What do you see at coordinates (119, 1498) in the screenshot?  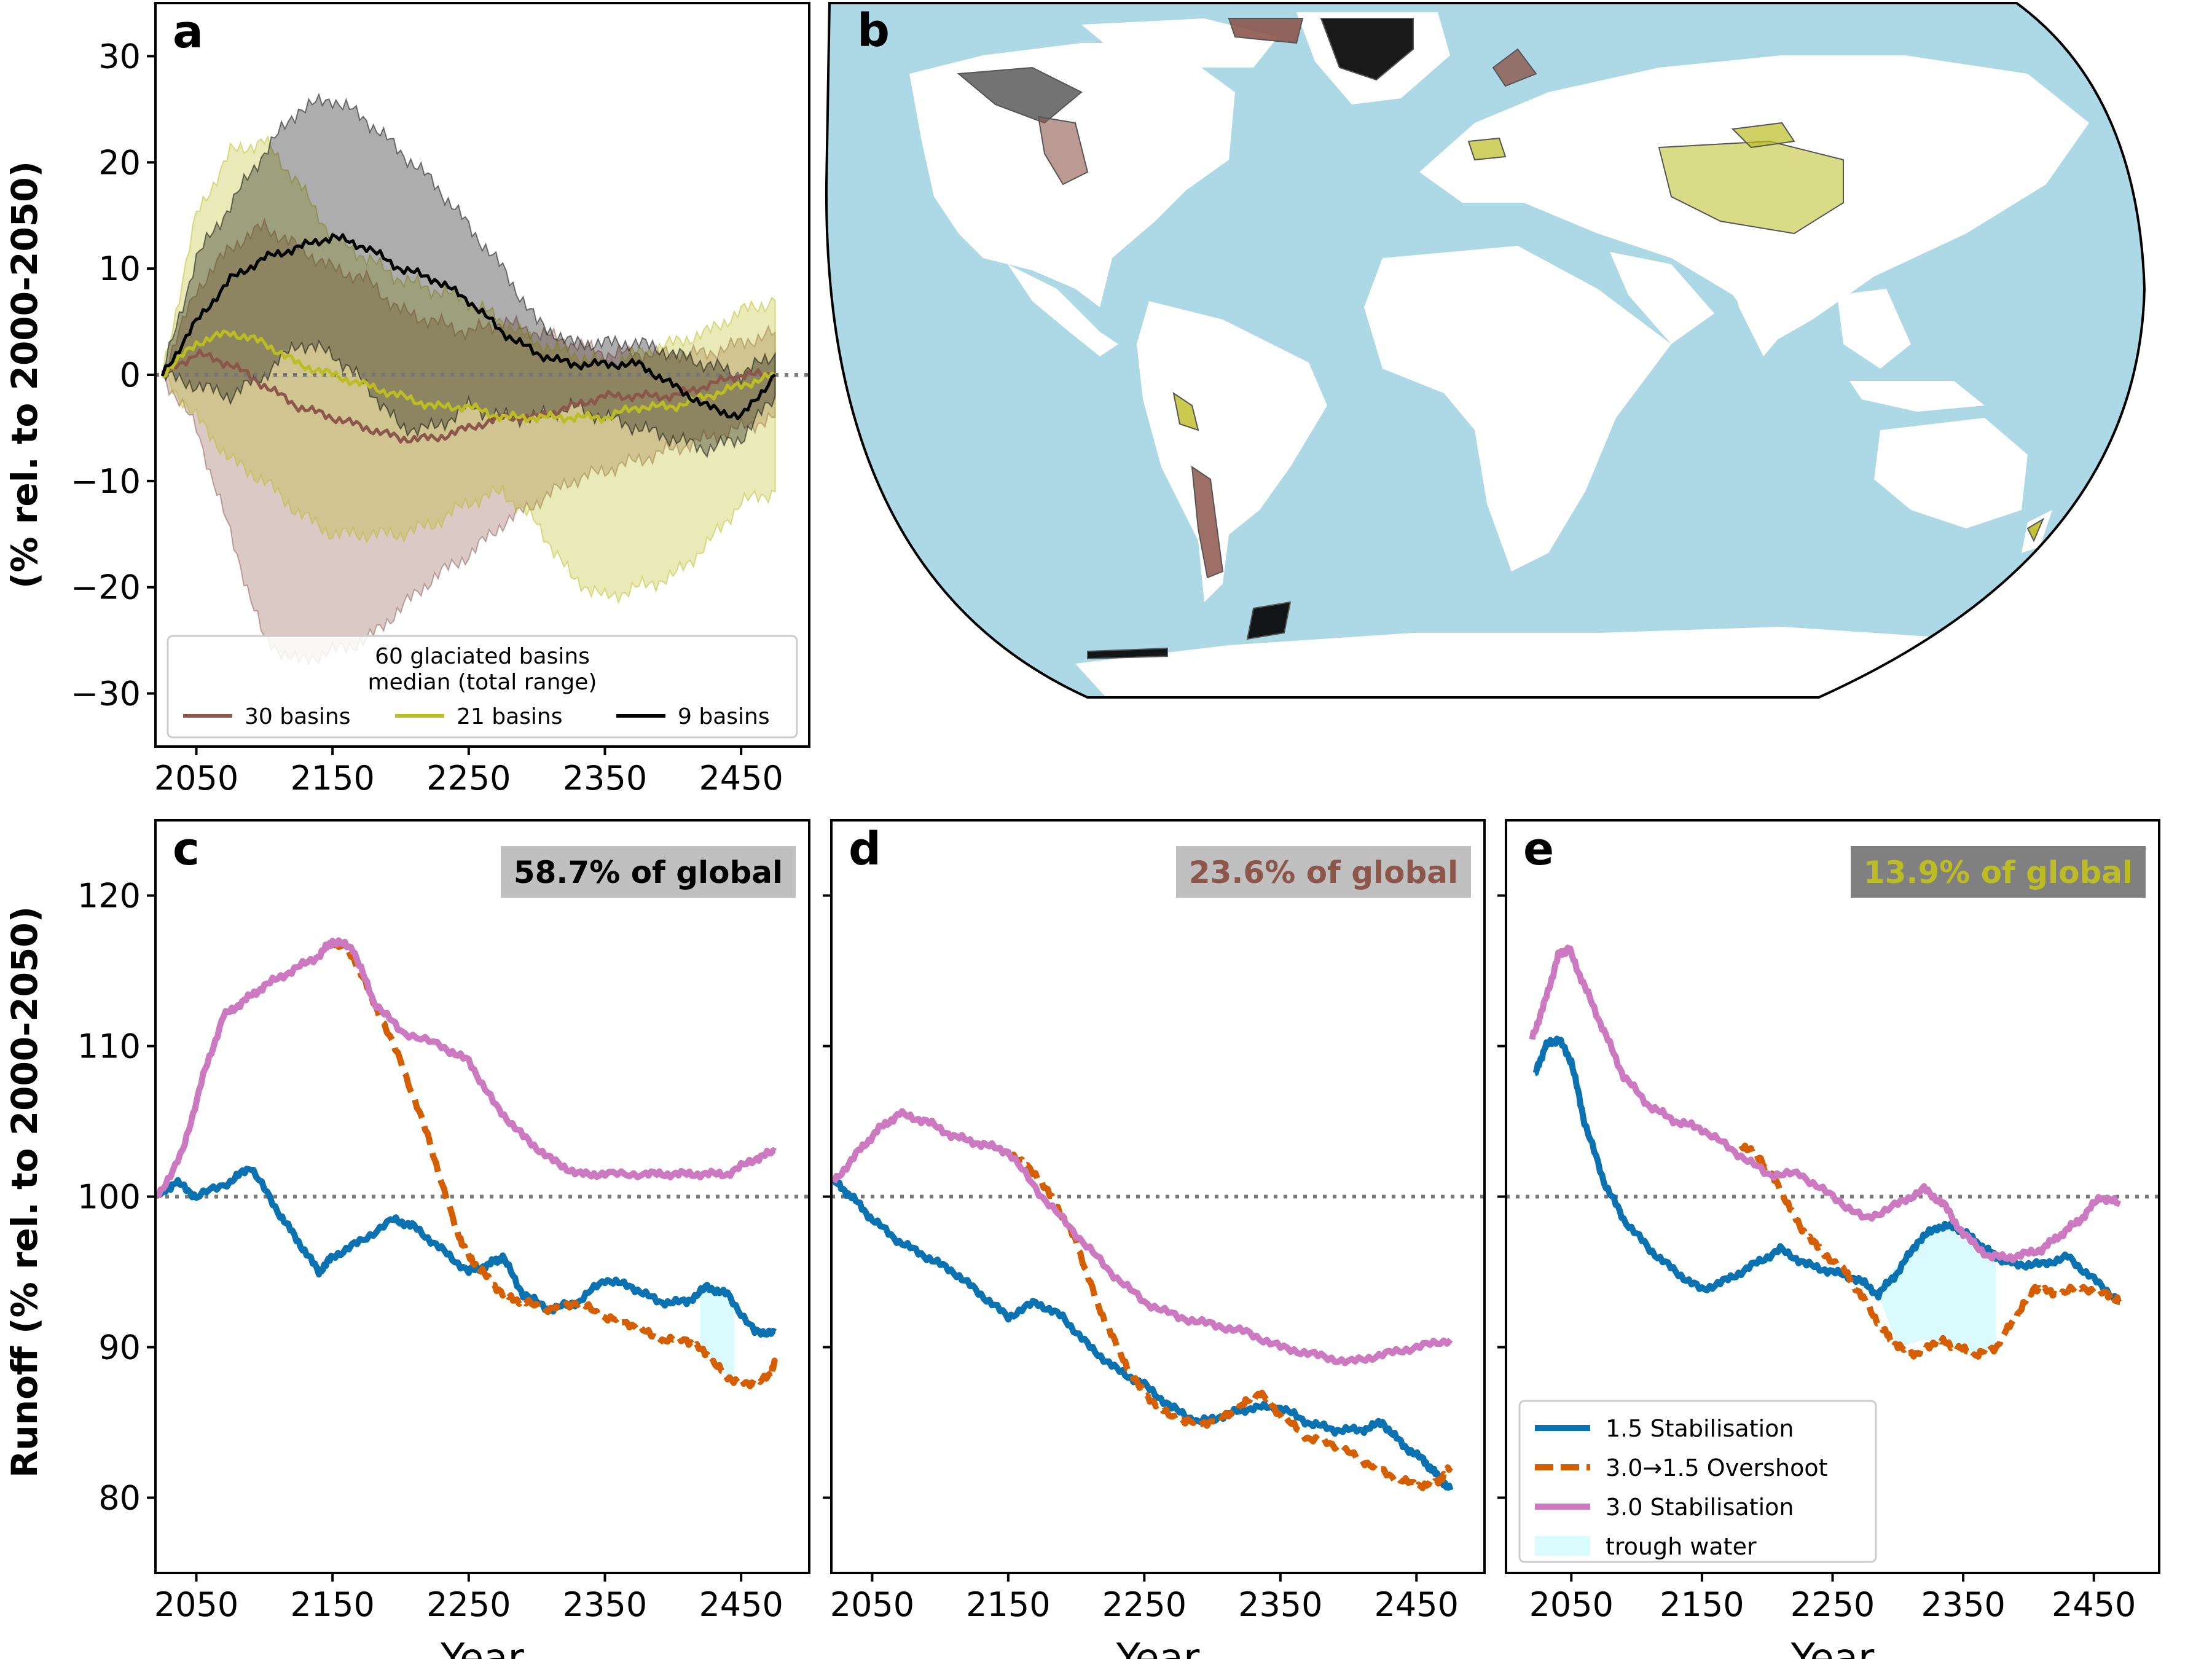 I see `y-tick-label: 80` at bounding box center [119, 1498].